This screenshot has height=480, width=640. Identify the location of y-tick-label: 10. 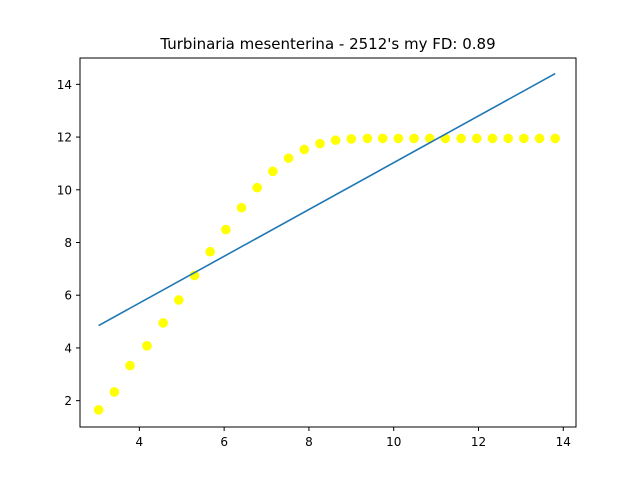
(64, 190).